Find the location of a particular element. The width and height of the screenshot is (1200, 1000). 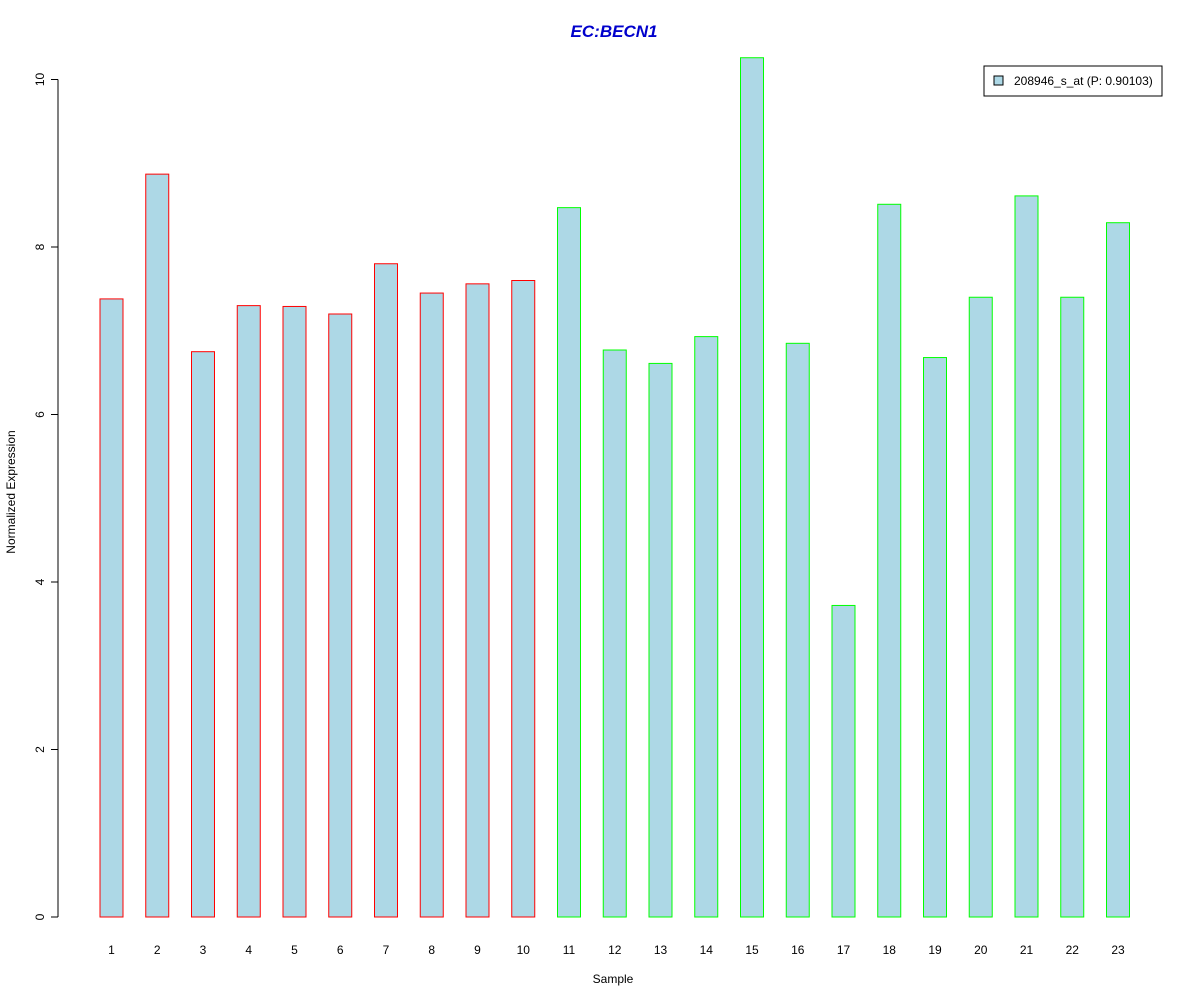

y-tick-label: 4 is located at coordinates (40, 581).